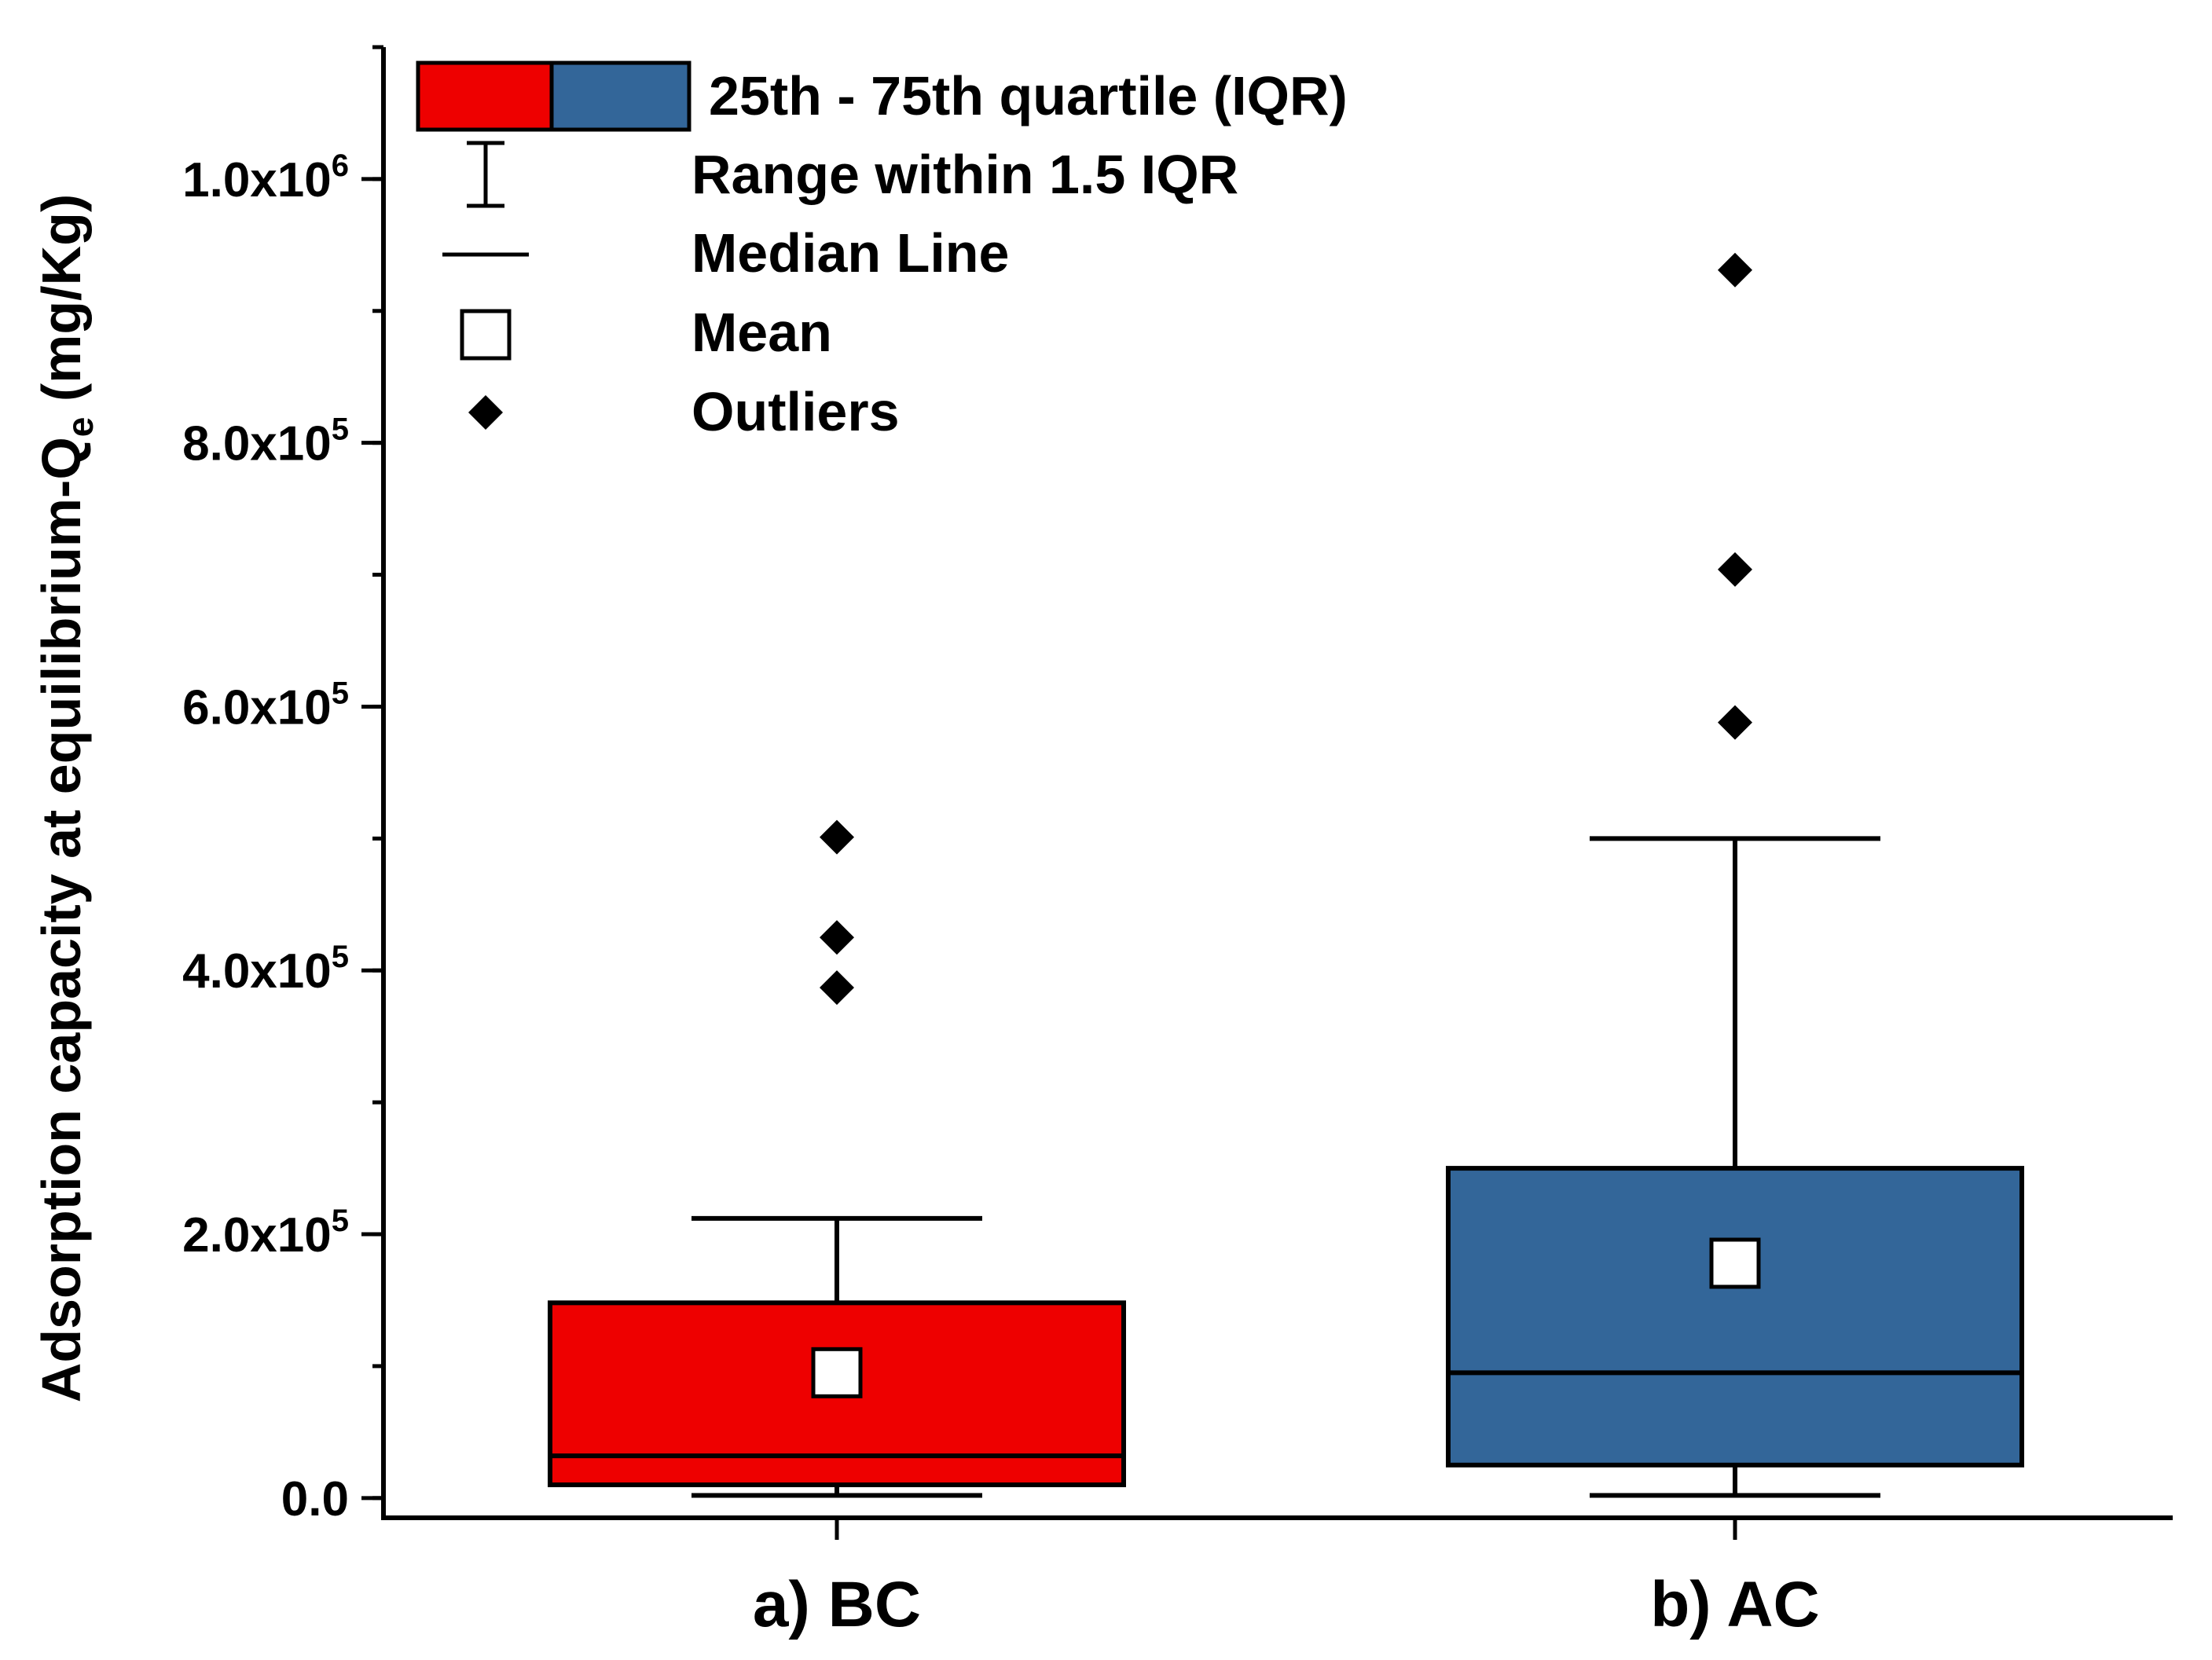  Describe the element at coordinates (795, 411) in the screenshot. I see `legend-label: Outliers` at that location.